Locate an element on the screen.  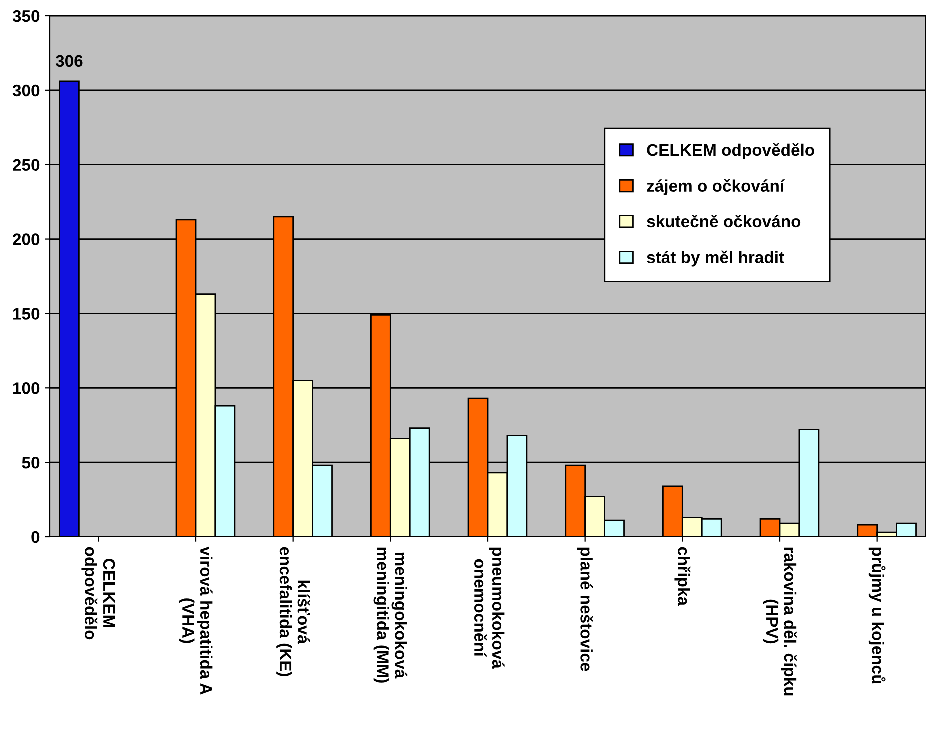
x-tick-label: plané neštovice is located at coordinates (585, 610).